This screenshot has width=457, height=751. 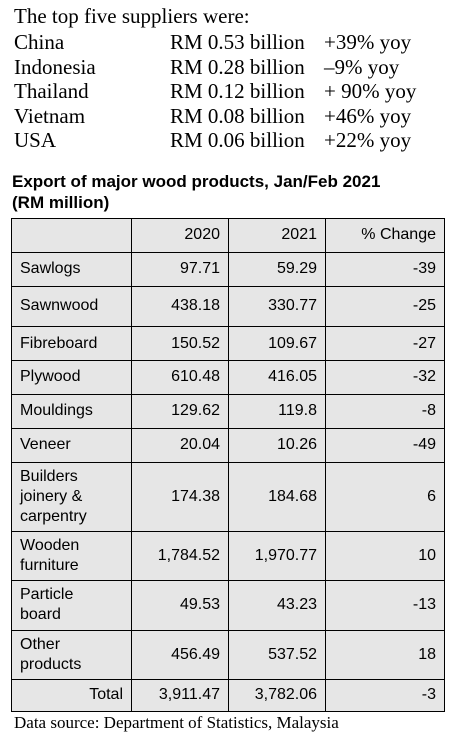 What do you see at coordinates (277, 556) in the screenshot?
I see `value-2021: 1,970.77` at bounding box center [277, 556].